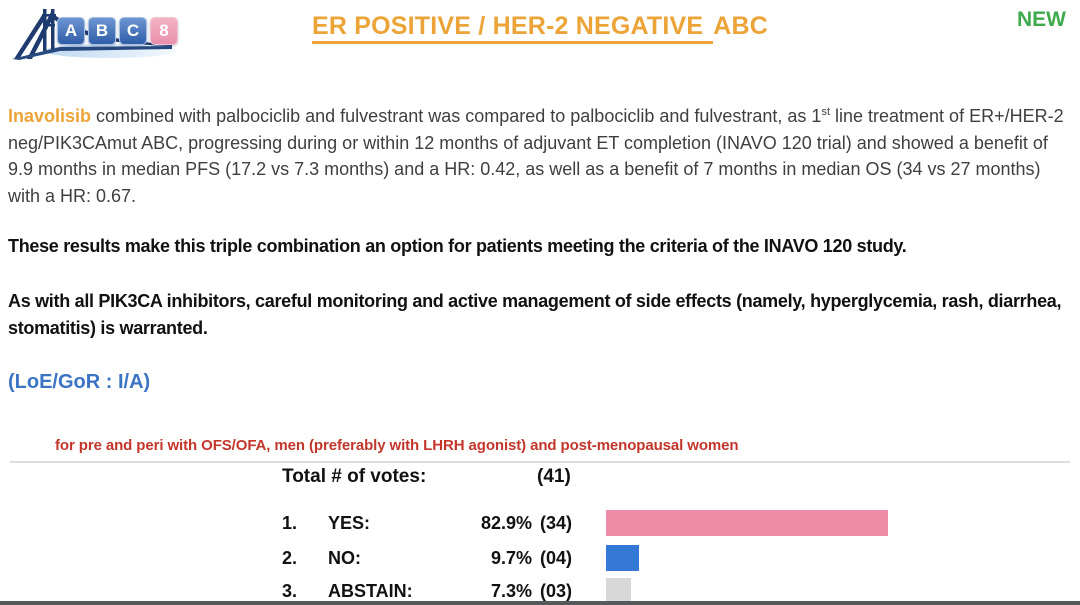 The width and height of the screenshot is (1080, 605). Describe the element at coordinates (556, 591) in the screenshot. I see `vote-count: (03)` at that location.